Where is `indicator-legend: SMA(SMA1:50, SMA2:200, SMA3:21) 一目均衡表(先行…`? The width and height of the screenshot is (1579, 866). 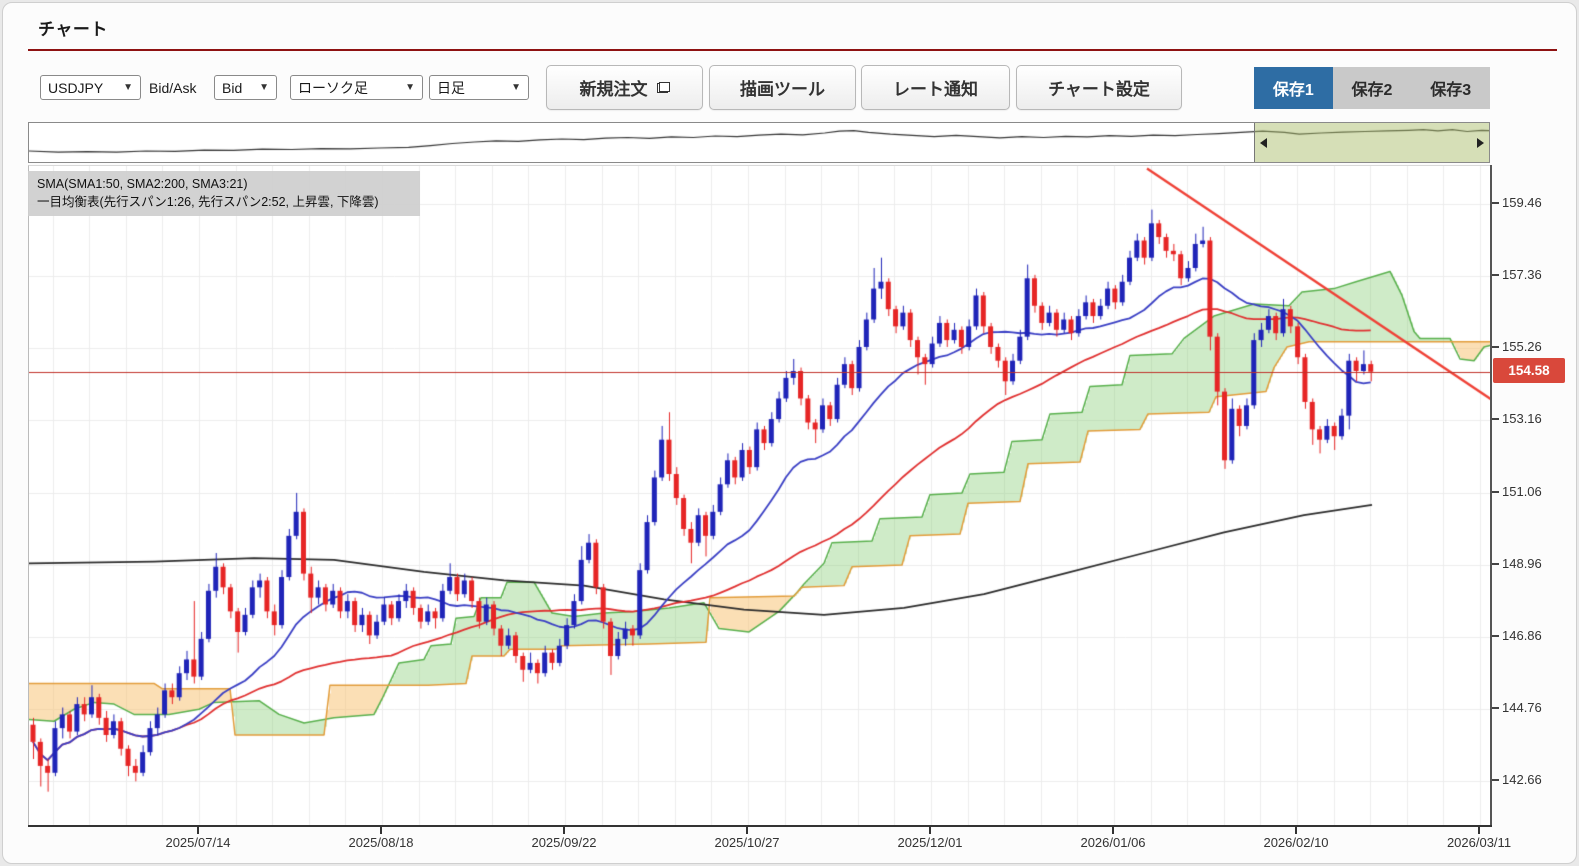 indicator-legend: SMA(SMA1:50, SMA2:200, SMA3:21) 一目均衡表(先行… is located at coordinates (224, 193).